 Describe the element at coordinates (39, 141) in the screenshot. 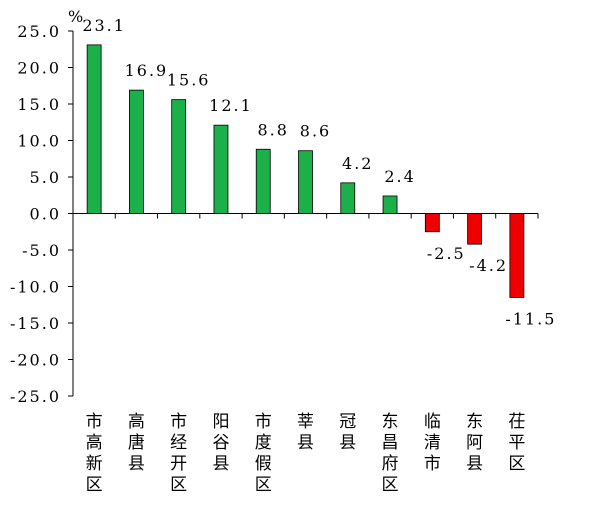

I see `y-tick-label: 10.0` at that location.